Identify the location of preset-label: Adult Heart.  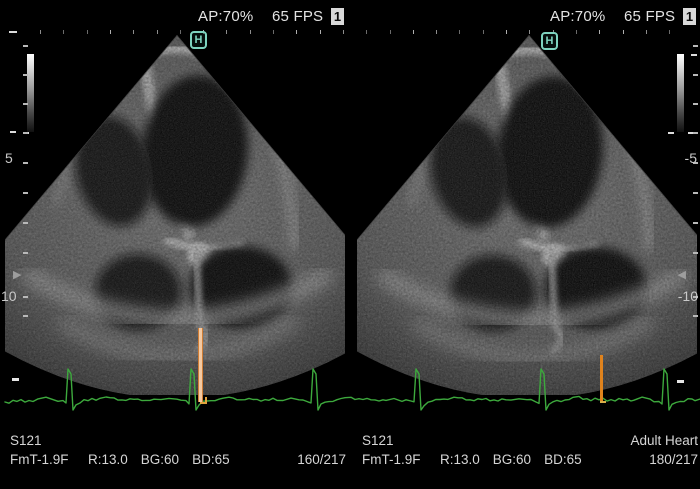
(664, 440).